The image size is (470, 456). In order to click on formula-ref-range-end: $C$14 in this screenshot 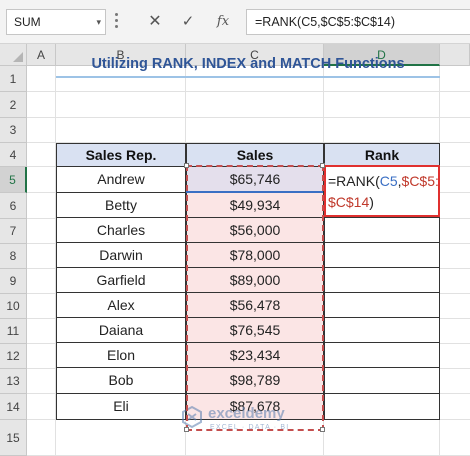, I will do `click(349, 202)`.